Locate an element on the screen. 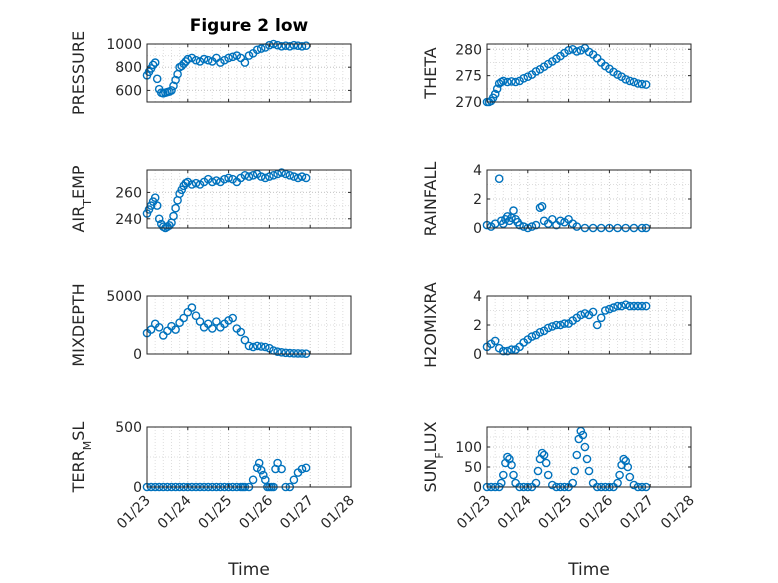  y-tick-label: 270 is located at coordinates (468, 103).